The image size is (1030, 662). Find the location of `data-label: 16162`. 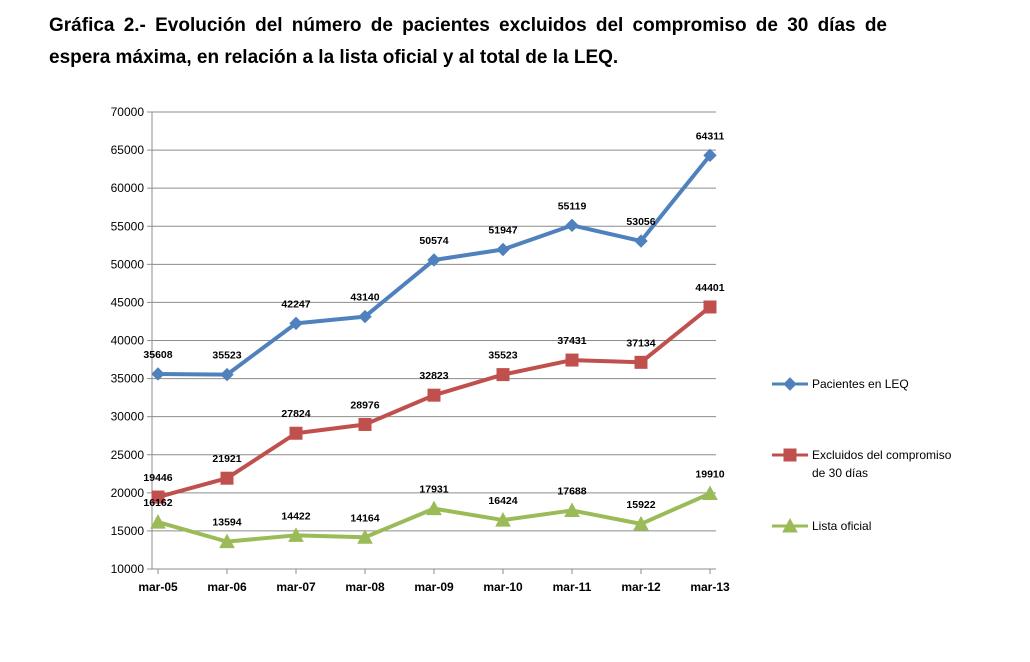

data-label: 16162 is located at coordinates (157, 503).